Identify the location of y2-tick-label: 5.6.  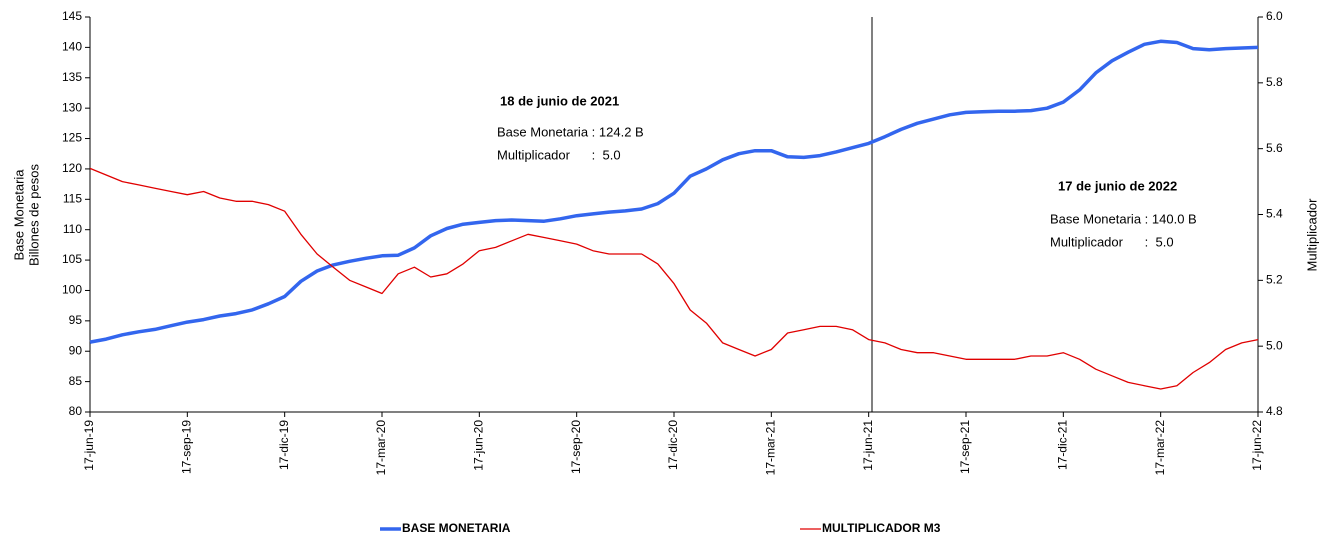
(1274, 148).